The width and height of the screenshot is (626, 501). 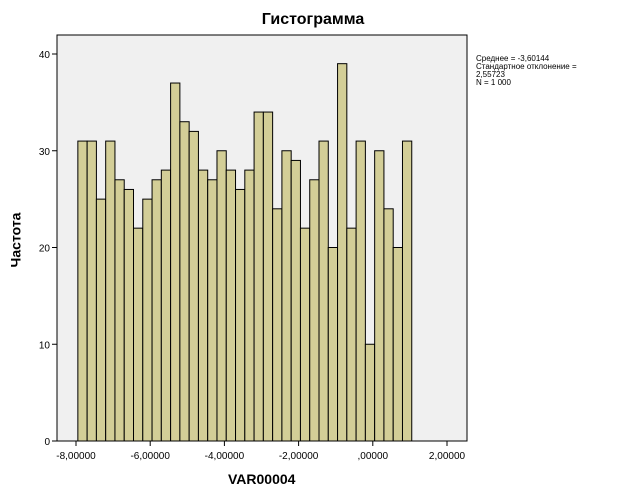 I want to click on y-tick-label: 40, so click(x=45, y=55).